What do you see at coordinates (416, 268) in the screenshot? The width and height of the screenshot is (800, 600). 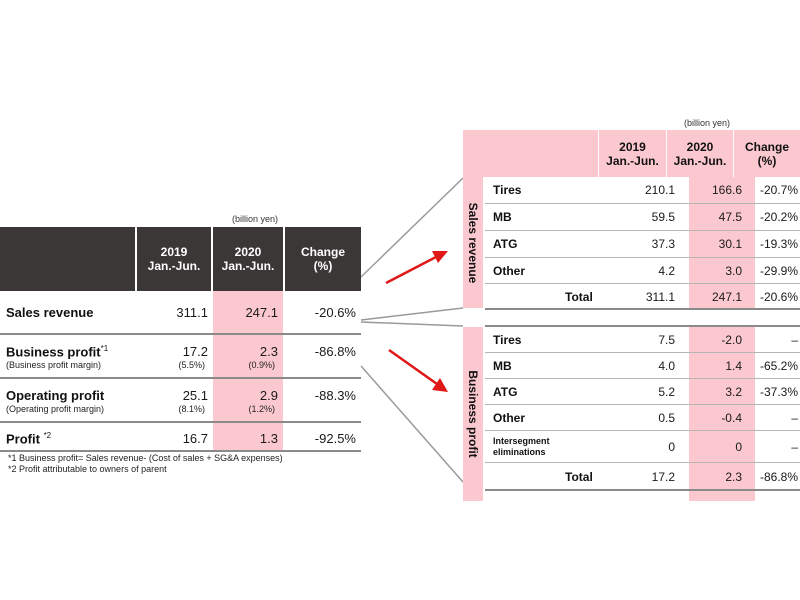 I see `arrow-right-up-icon` at bounding box center [416, 268].